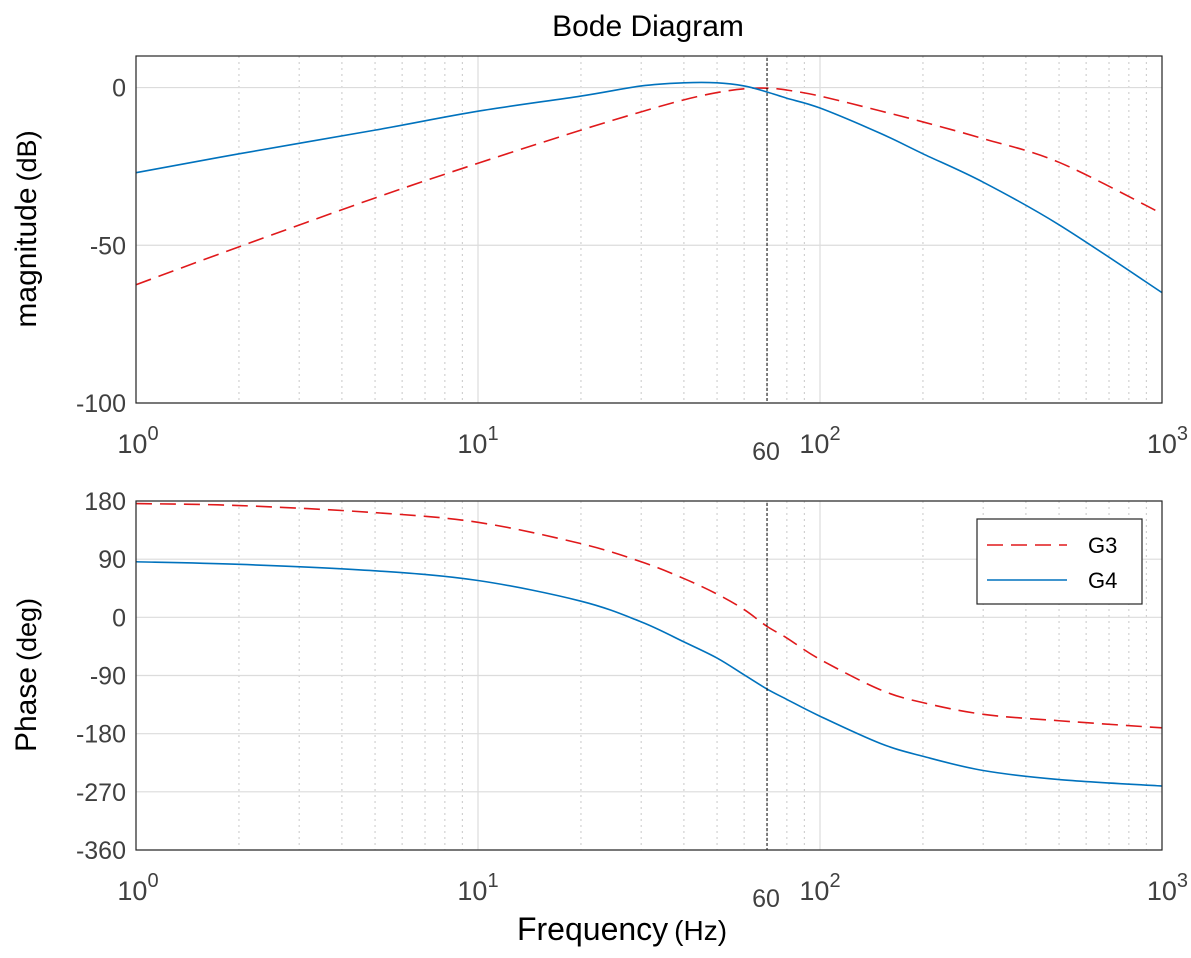 The width and height of the screenshot is (1191, 958). I want to click on magnitude-xtick-labels: 10⁰ 10¹ 10² 10³ 60, so click(652, 444).